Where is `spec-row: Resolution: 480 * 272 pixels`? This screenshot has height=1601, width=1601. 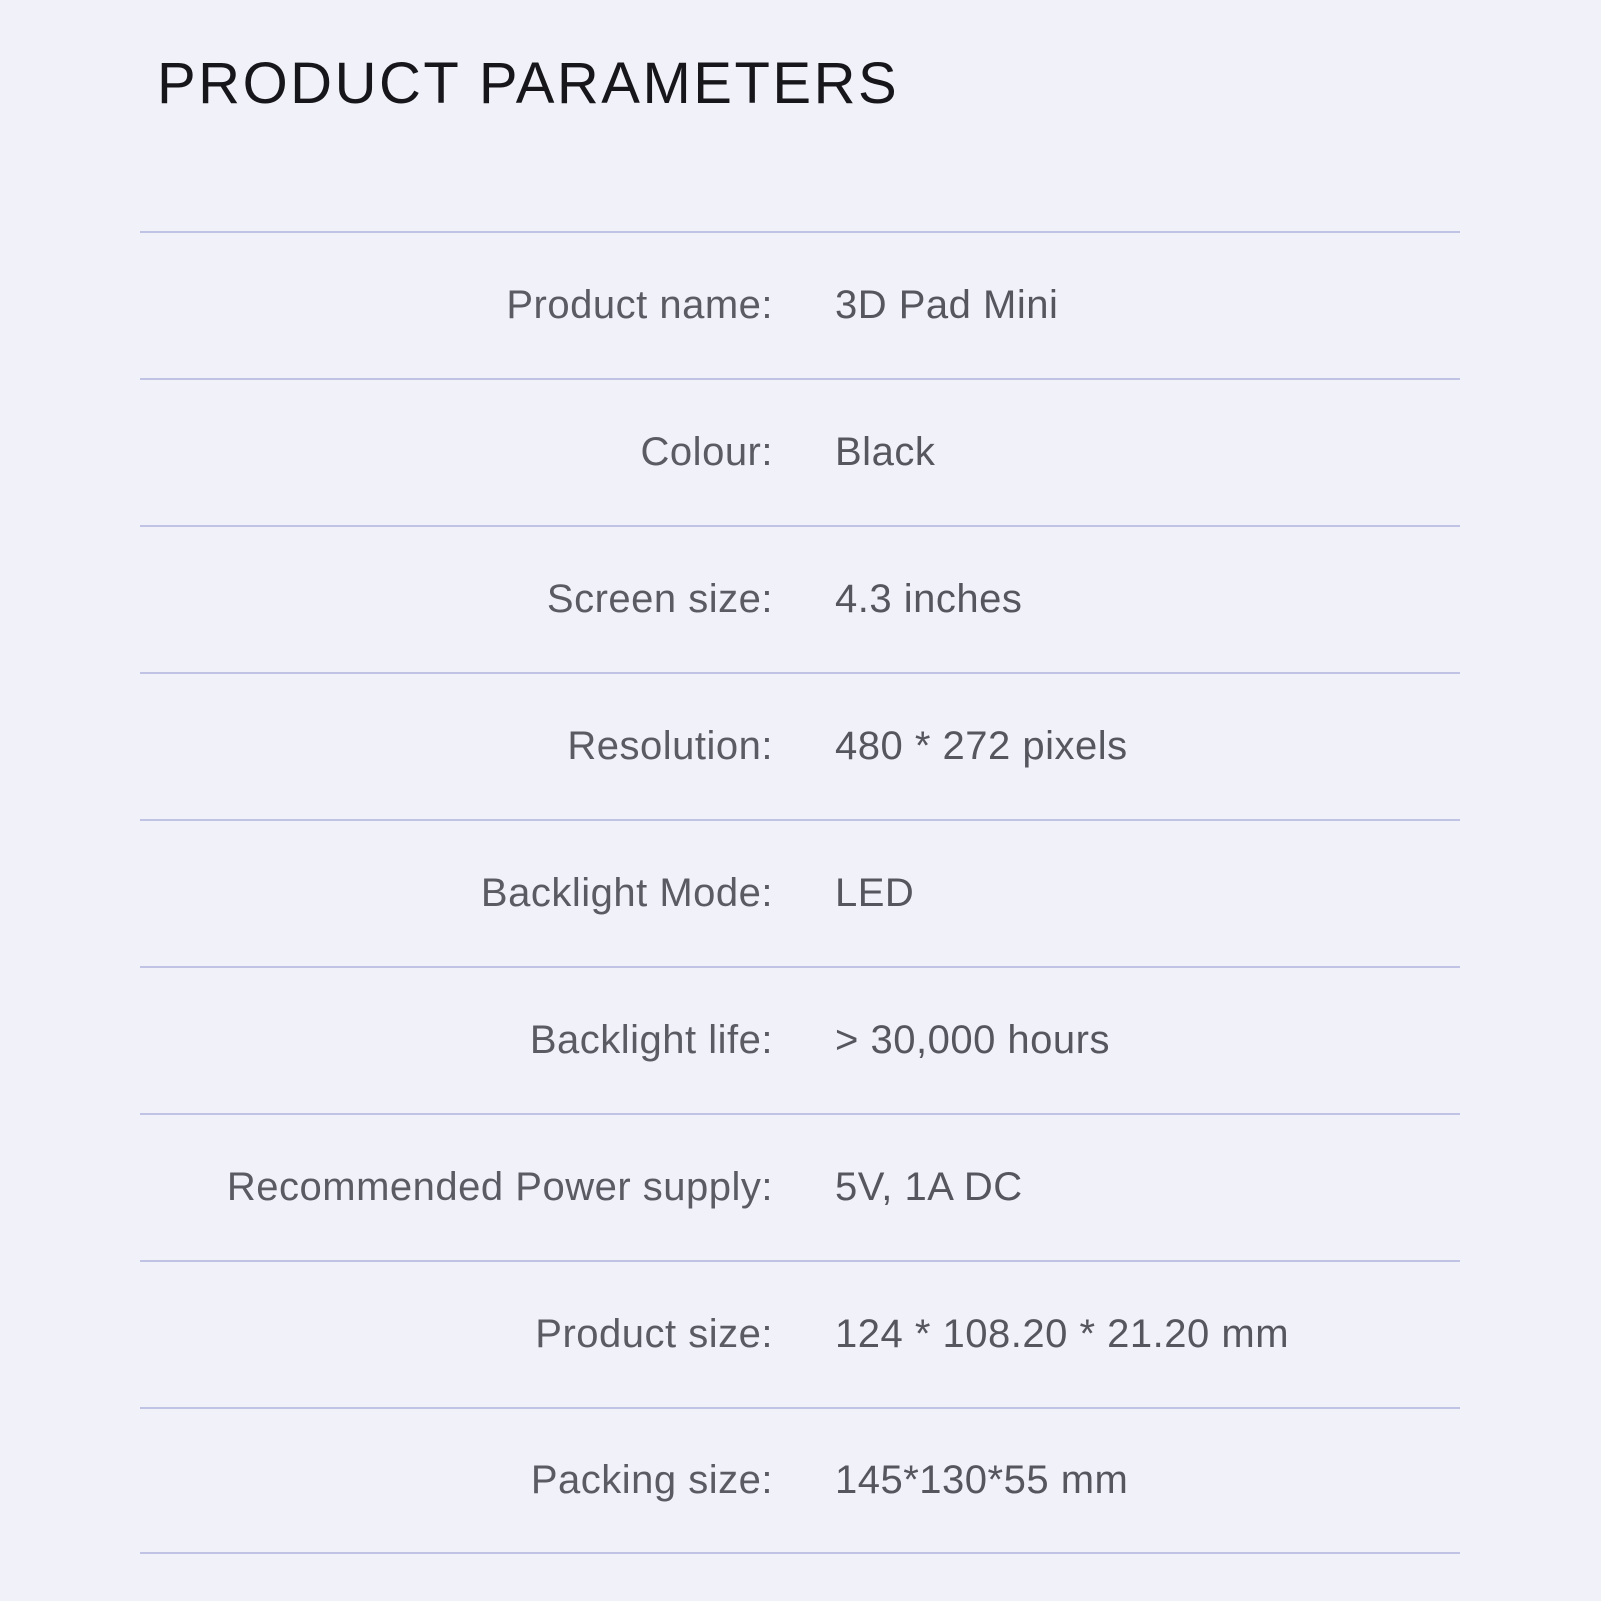 spec-row: Resolution: 480 * 272 pixels is located at coordinates (800, 745).